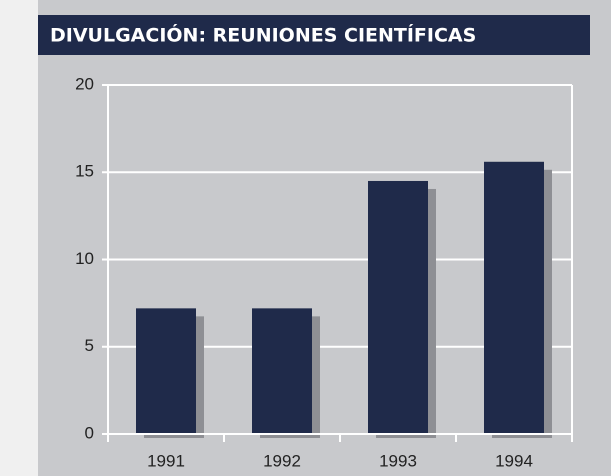 The height and width of the screenshot is (476, 611). What do you see at coordinates (166, 460) in the screenshot?
I see `x-tick-label: 1991` at bounding box center [166, 460].